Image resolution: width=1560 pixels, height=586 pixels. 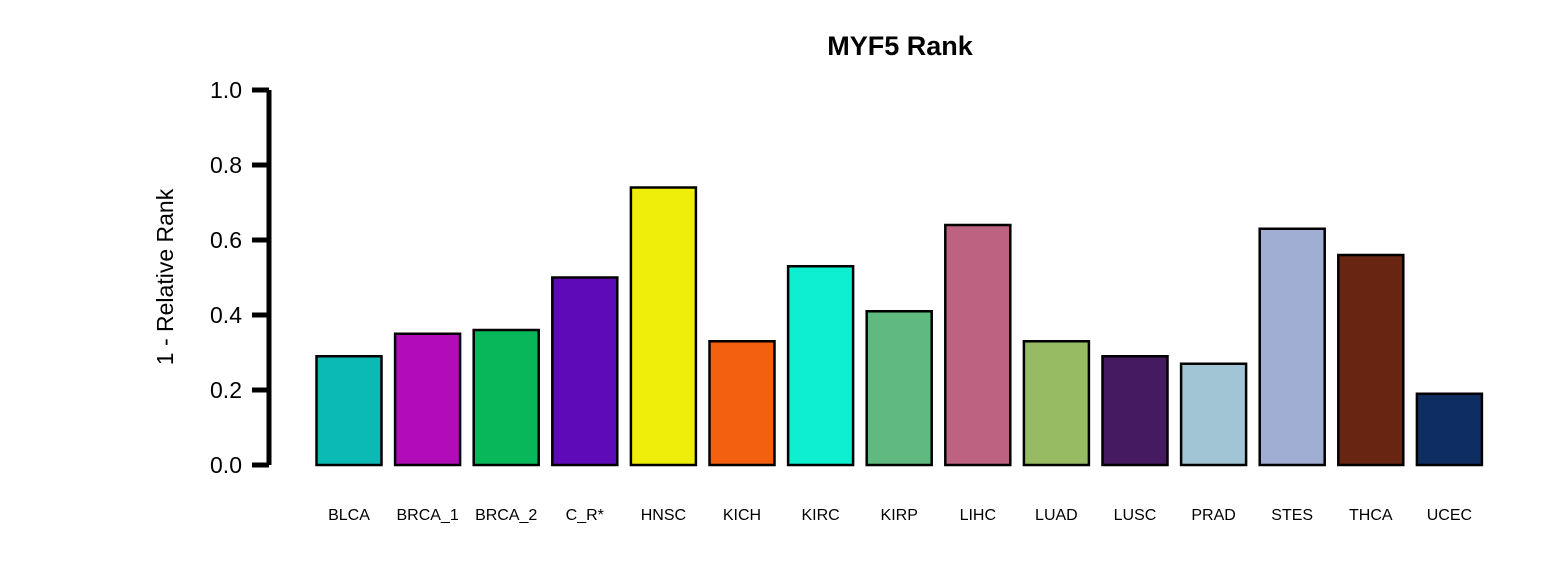 What do you see at coordinates (226, 465) in the screenshot?
I see `y-tick-label: 0.0` at bounding box center [226, 465].